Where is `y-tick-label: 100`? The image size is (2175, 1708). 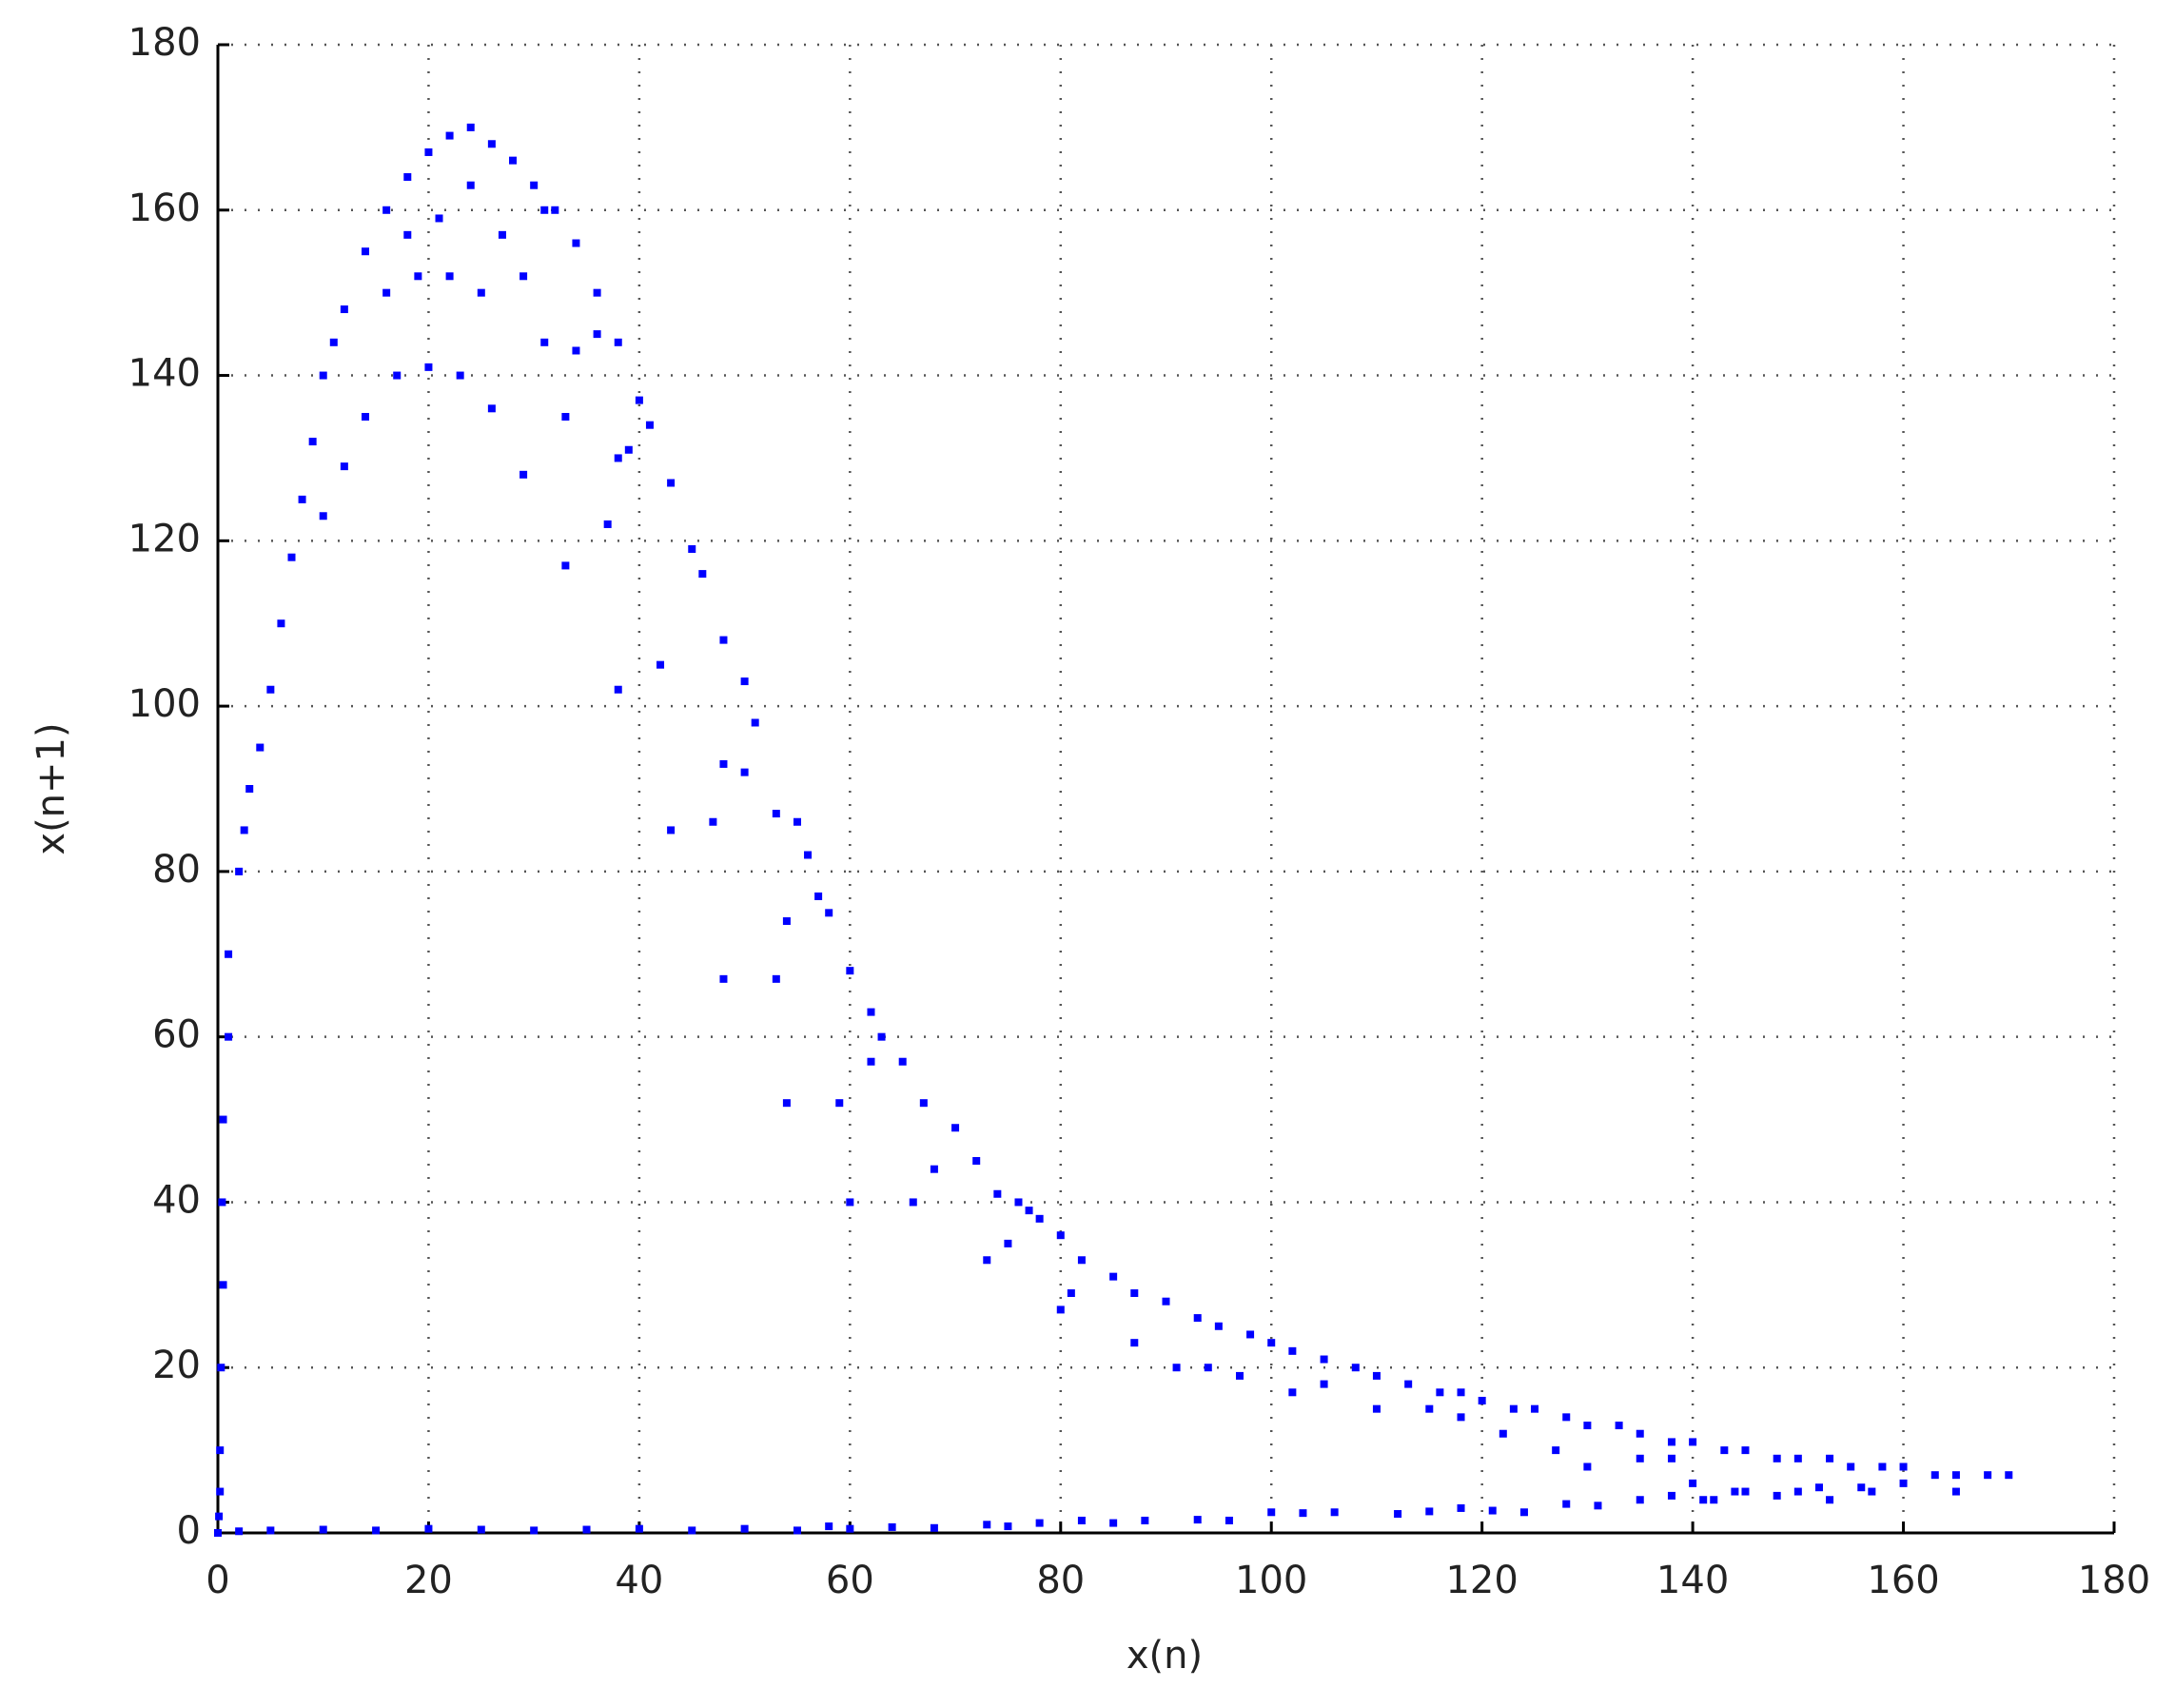 y-tick-label: 100 is located at coordinates (164, 704).